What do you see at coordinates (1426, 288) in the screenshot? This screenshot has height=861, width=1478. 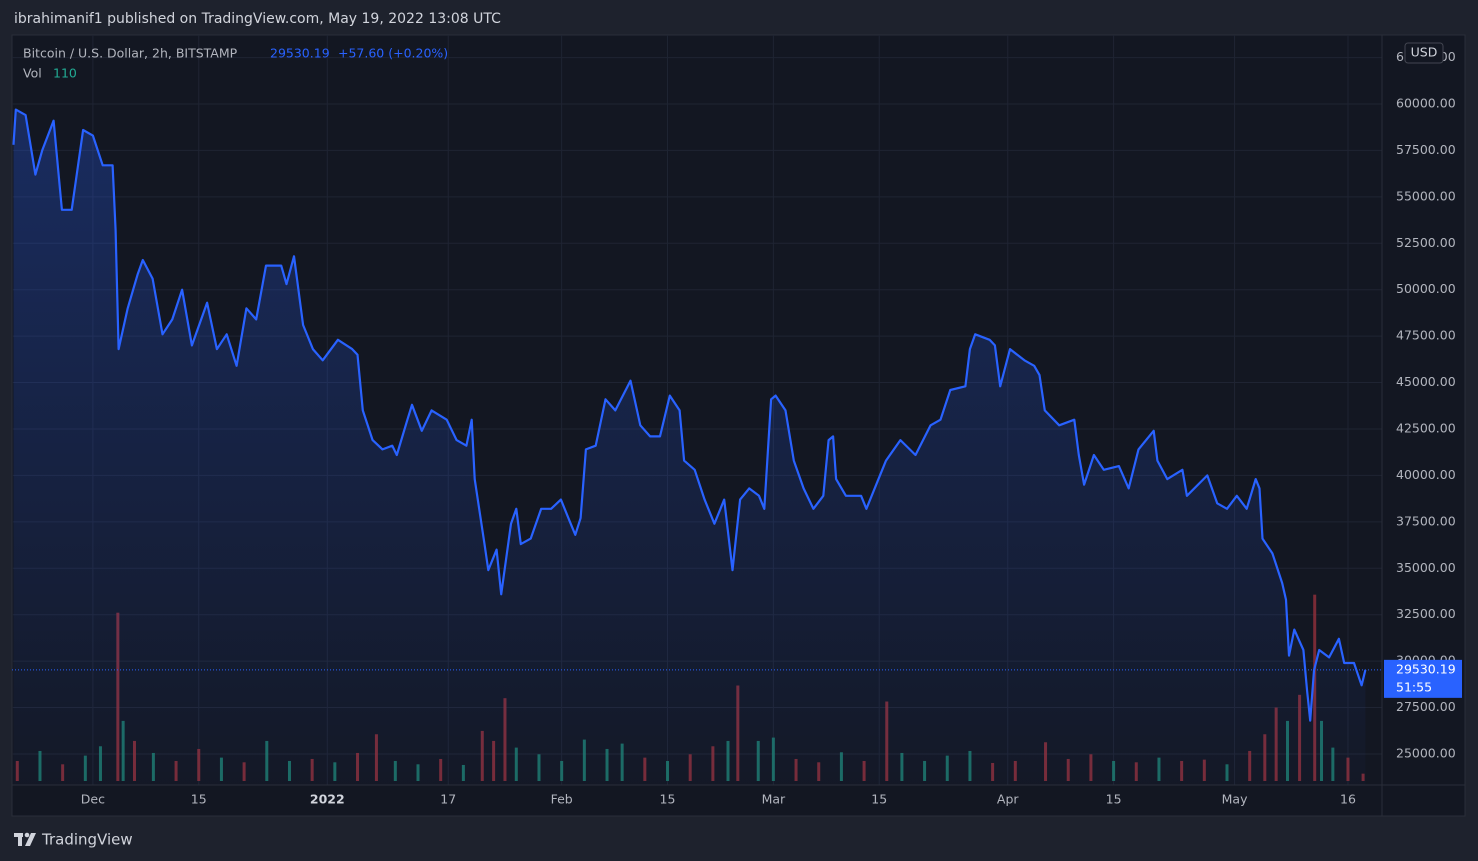 I see `y-tick-label: 50000.00` at bounding box center [1426, 288].